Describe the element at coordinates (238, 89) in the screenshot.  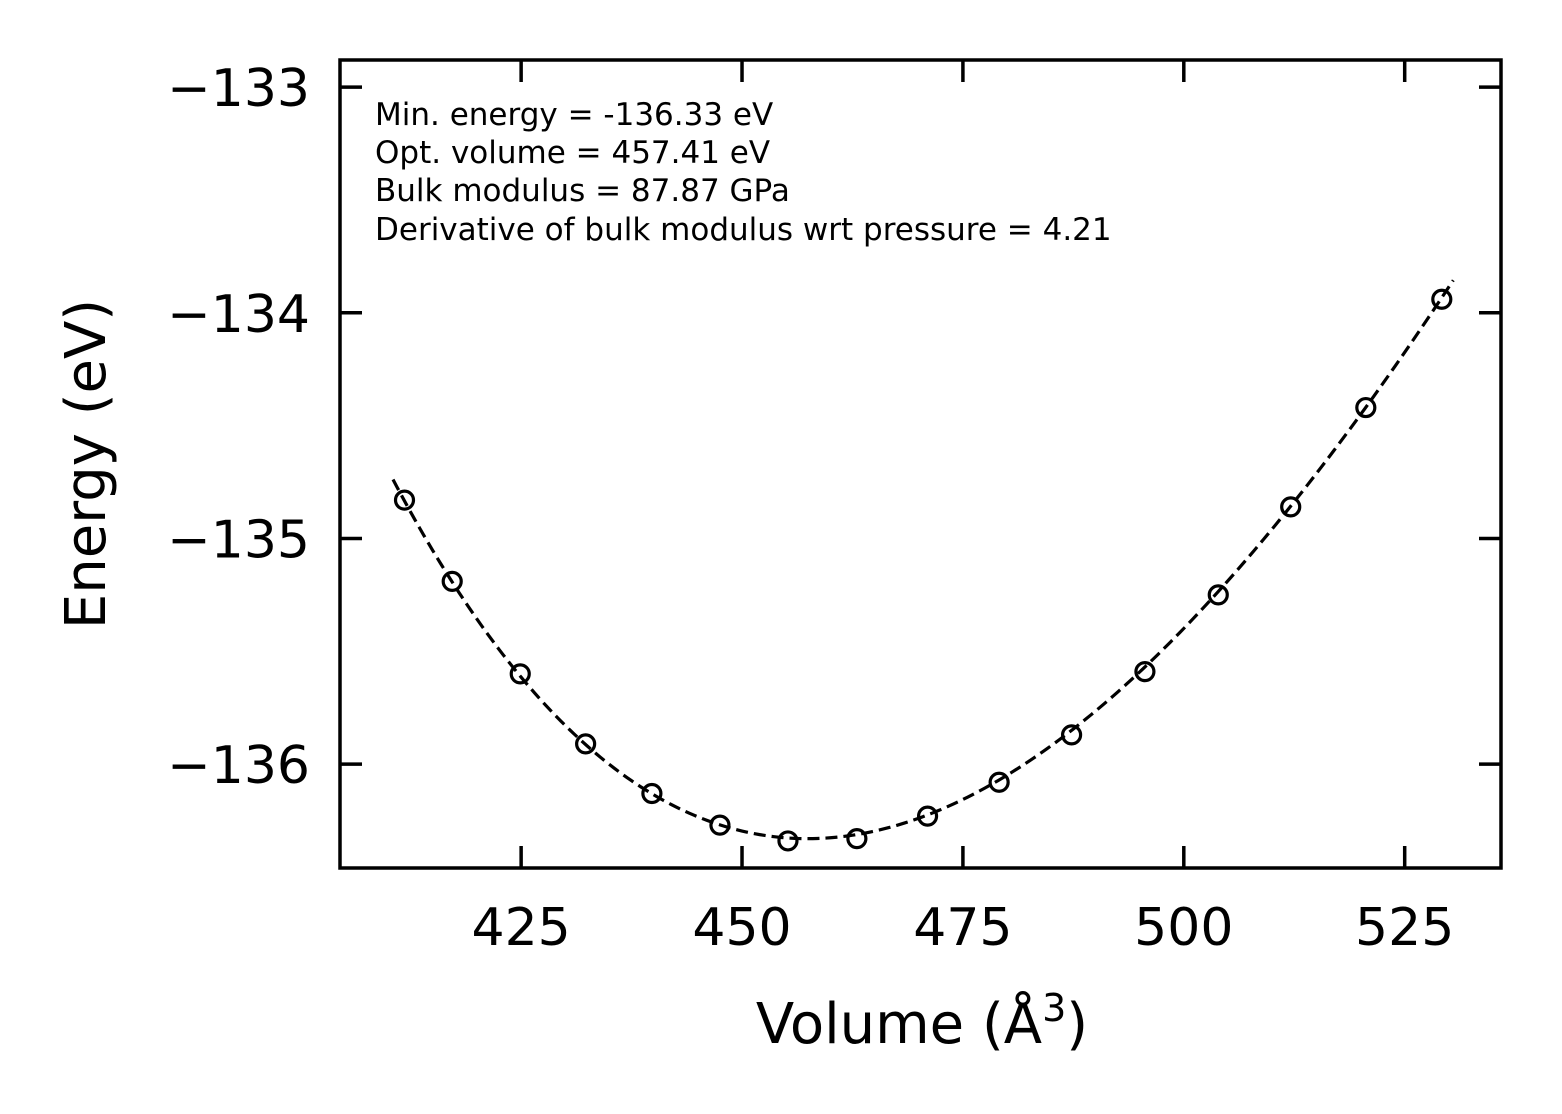
I see `y-tick-label: −133` at that location.